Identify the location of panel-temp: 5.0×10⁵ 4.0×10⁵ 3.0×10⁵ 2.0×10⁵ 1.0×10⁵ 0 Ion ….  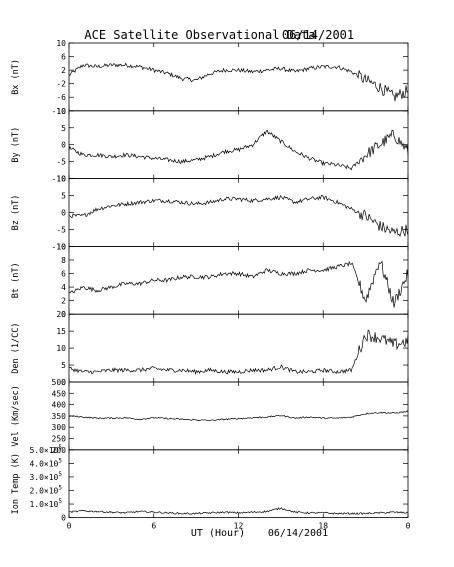
(209, 483).